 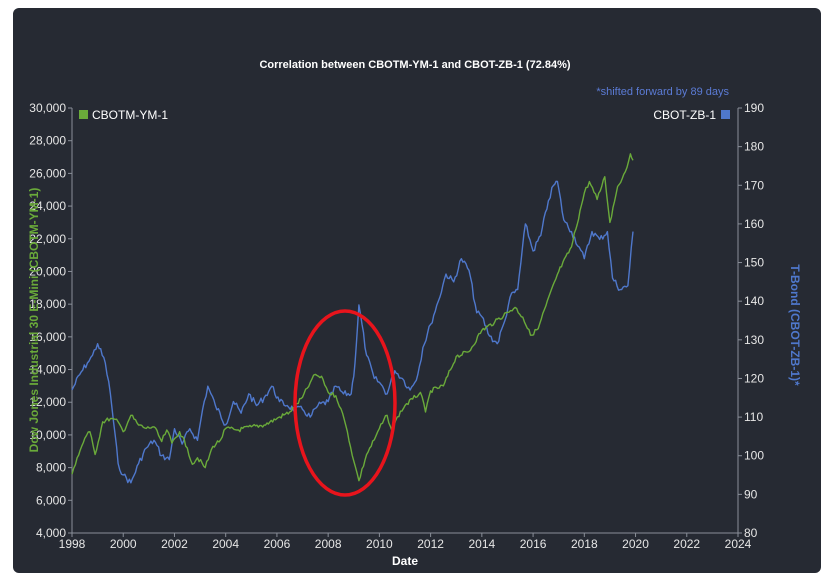 I want to click on right-axis-ticks: 80 90 100 110 120 130 140 150 160 170 180 190, so click(x=751, y=320).